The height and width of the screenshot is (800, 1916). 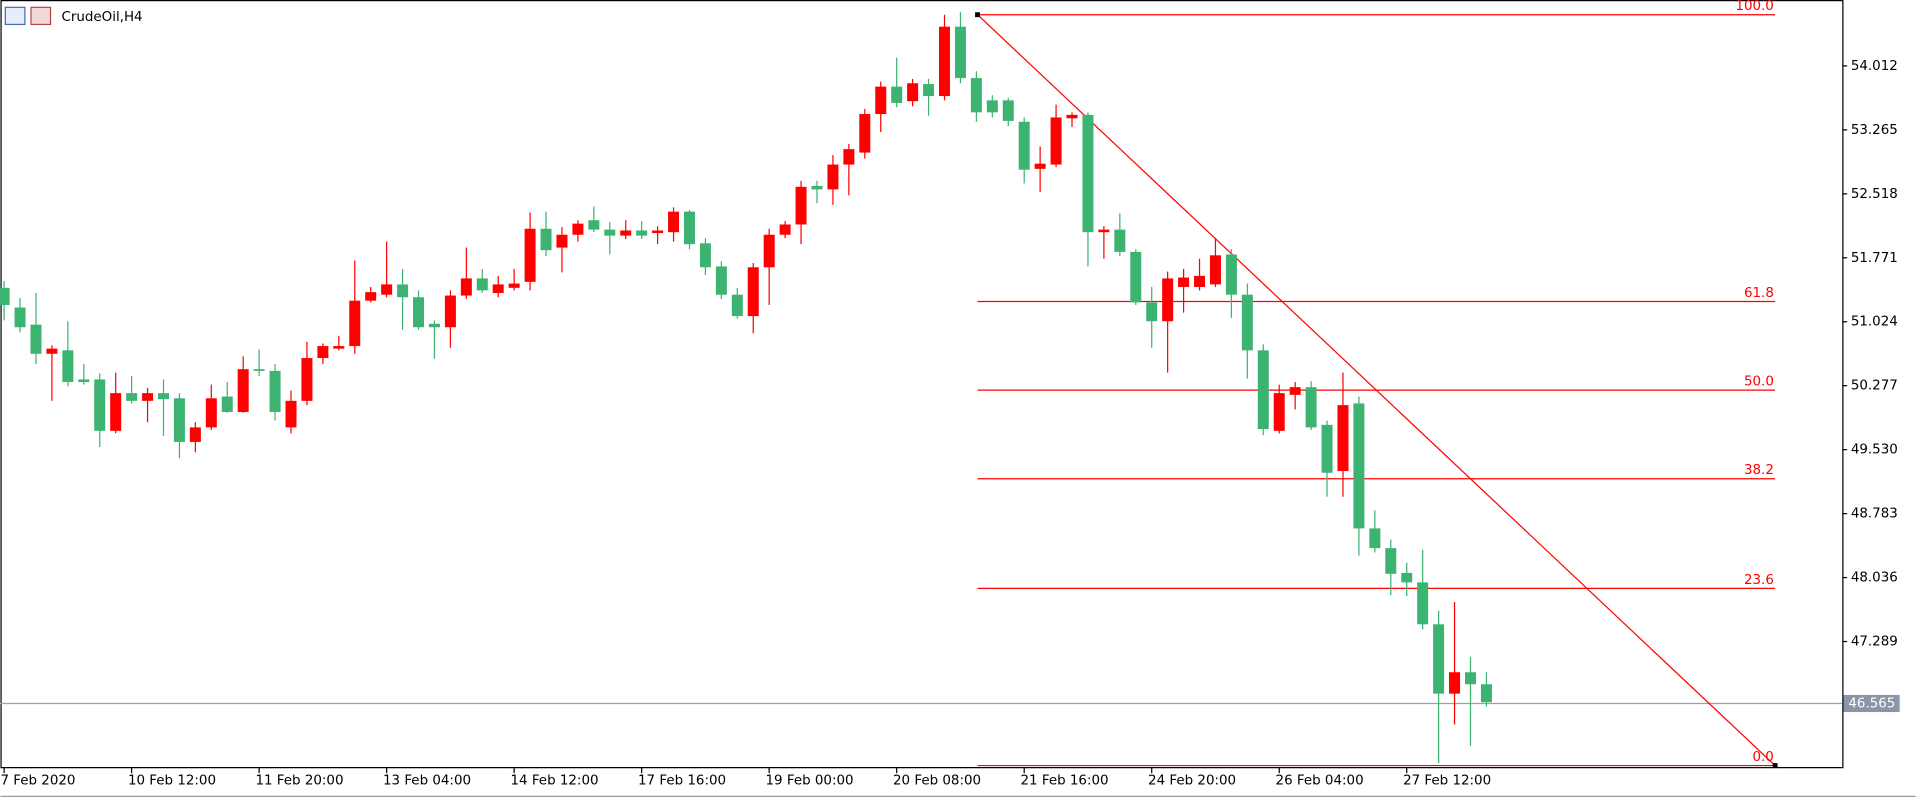 I want to click on fib-level-label: 61.8, so click(x=1759, y=293).